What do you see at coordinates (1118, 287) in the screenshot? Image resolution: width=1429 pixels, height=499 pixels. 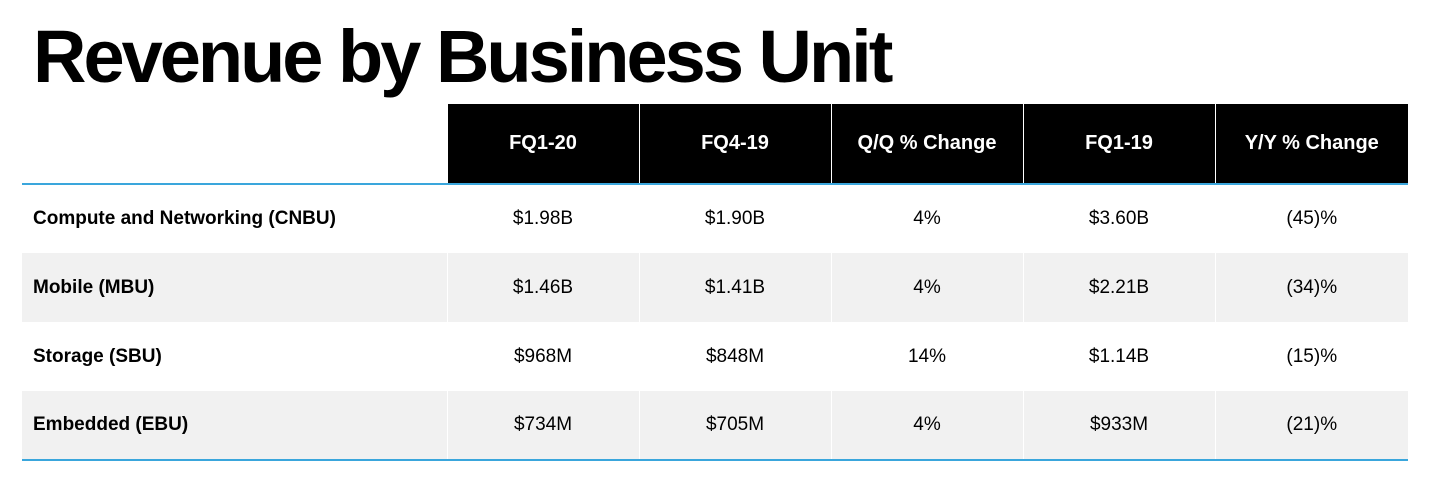 I see `cell-value: $2.21B` at bounding box center [1118, 287].